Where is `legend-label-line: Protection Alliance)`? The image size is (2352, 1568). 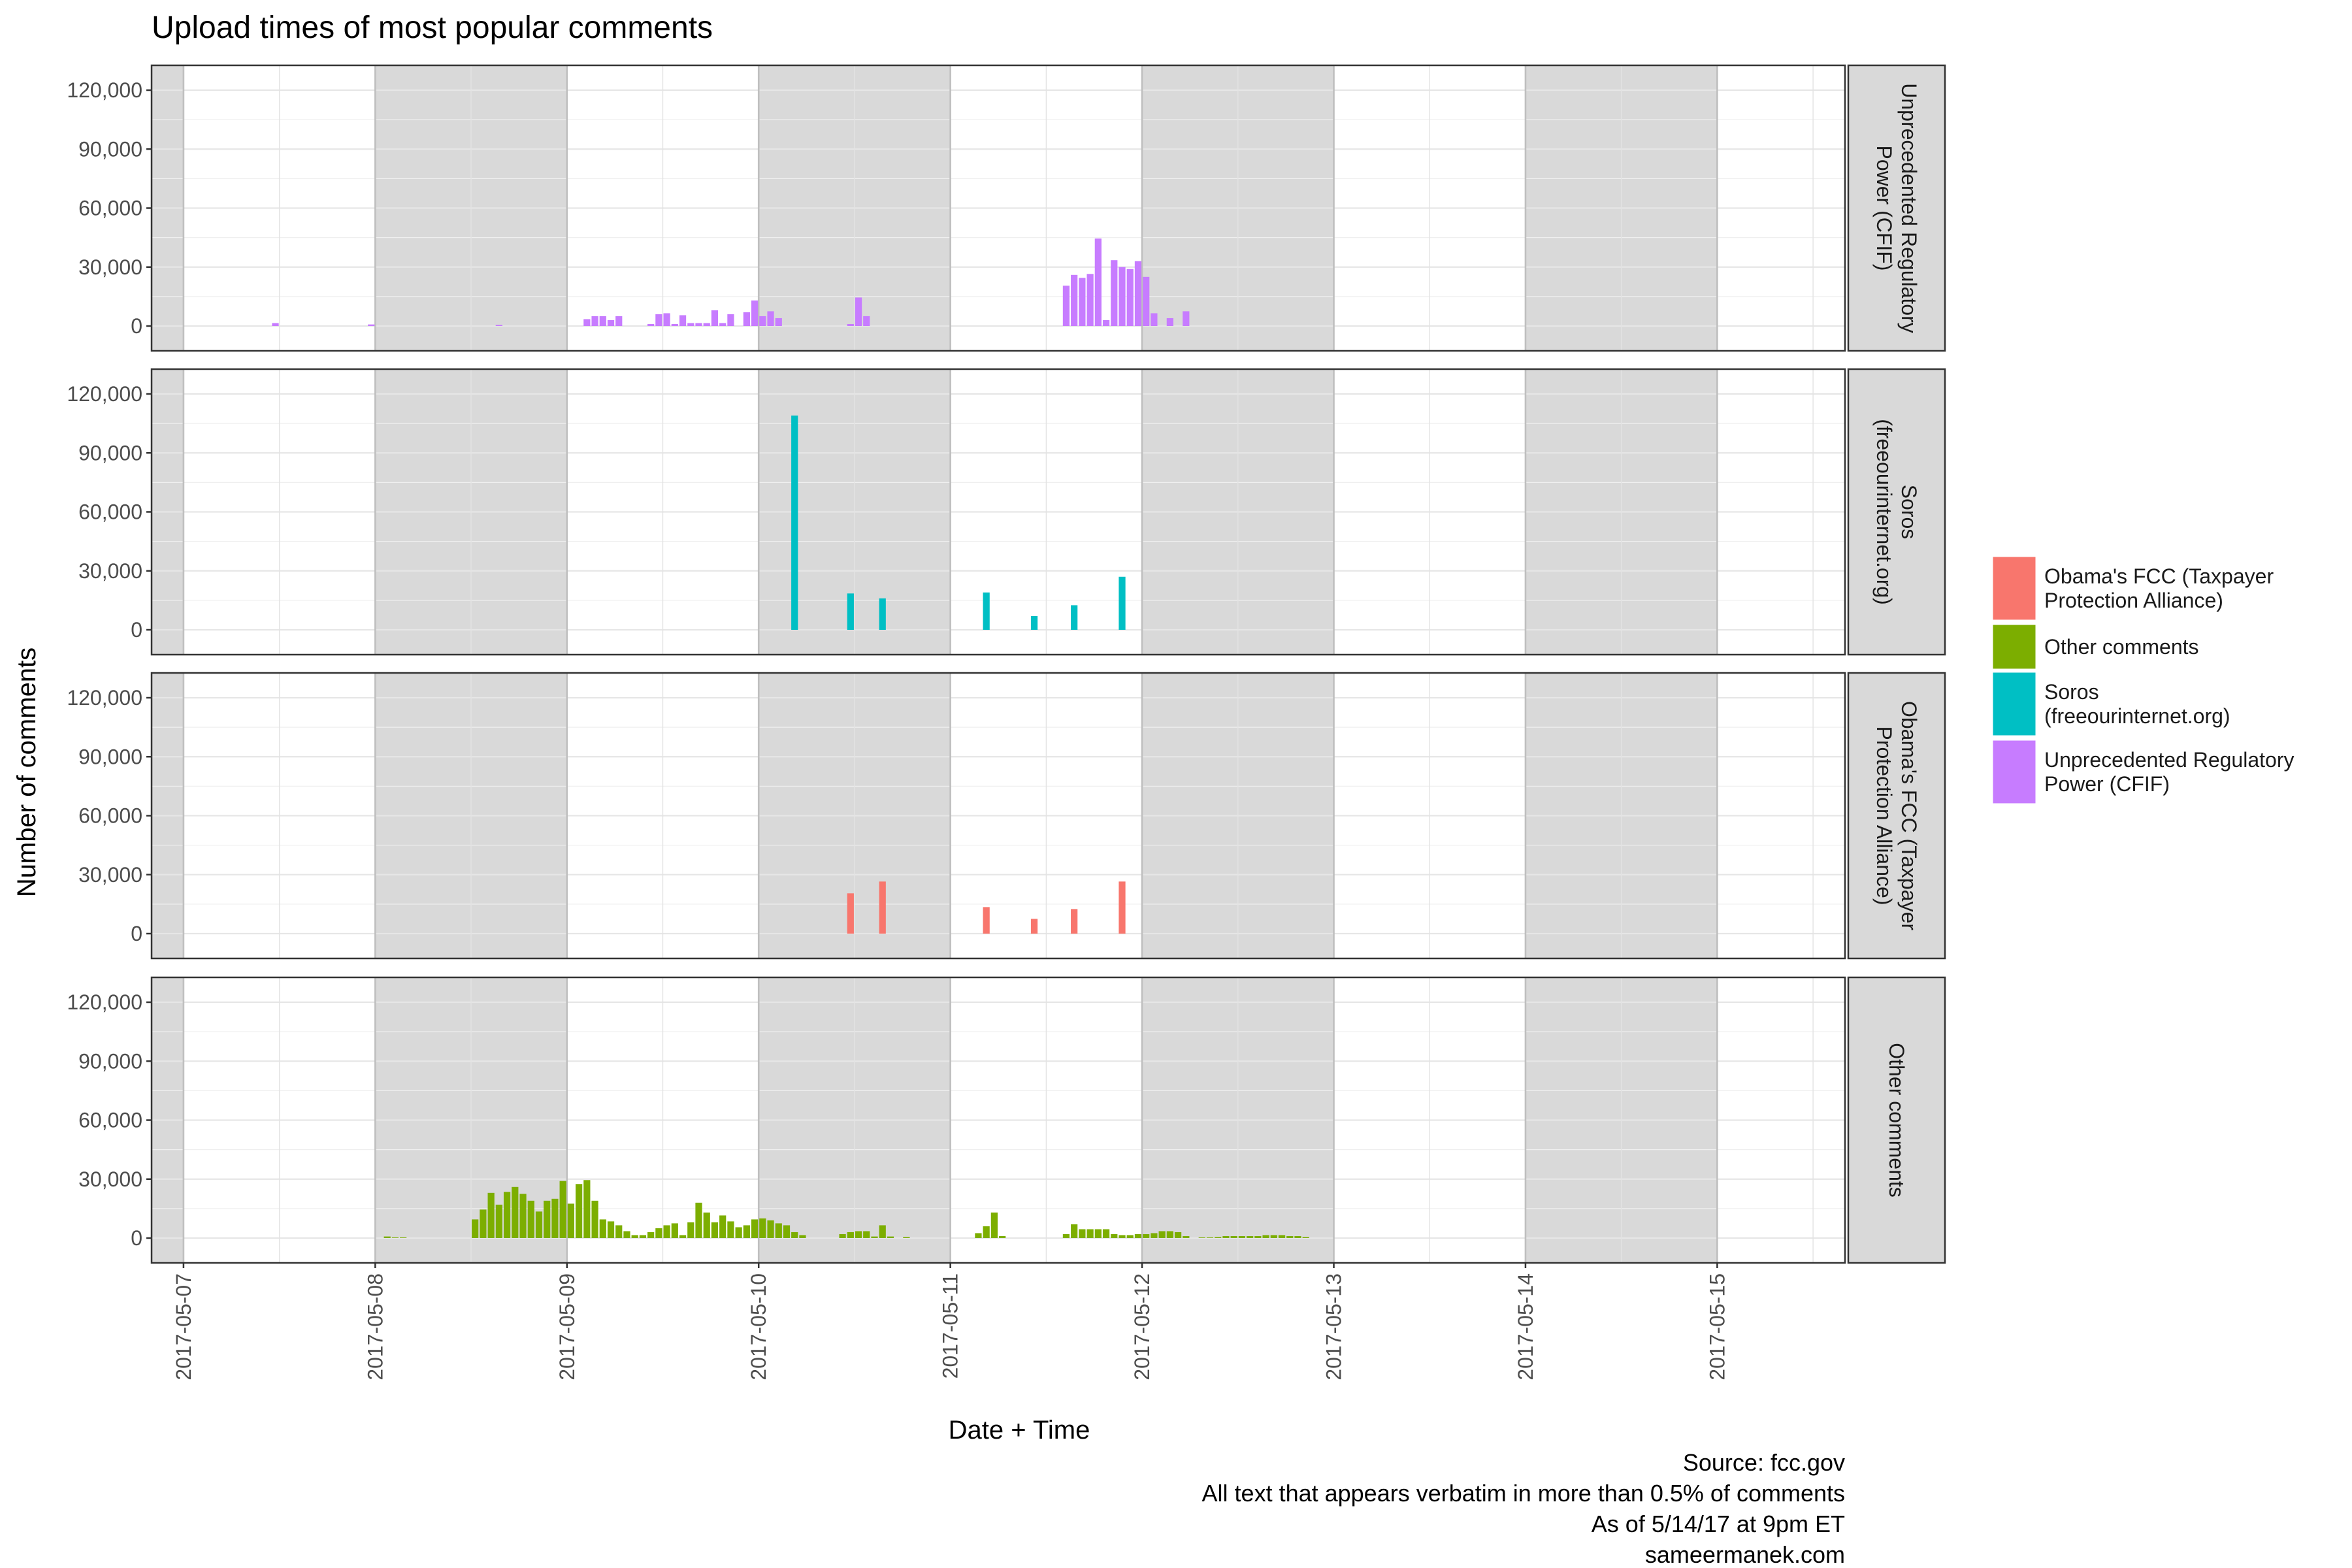
legend-label-line: Protection Alliance) is located at coordinates (2133, 600).